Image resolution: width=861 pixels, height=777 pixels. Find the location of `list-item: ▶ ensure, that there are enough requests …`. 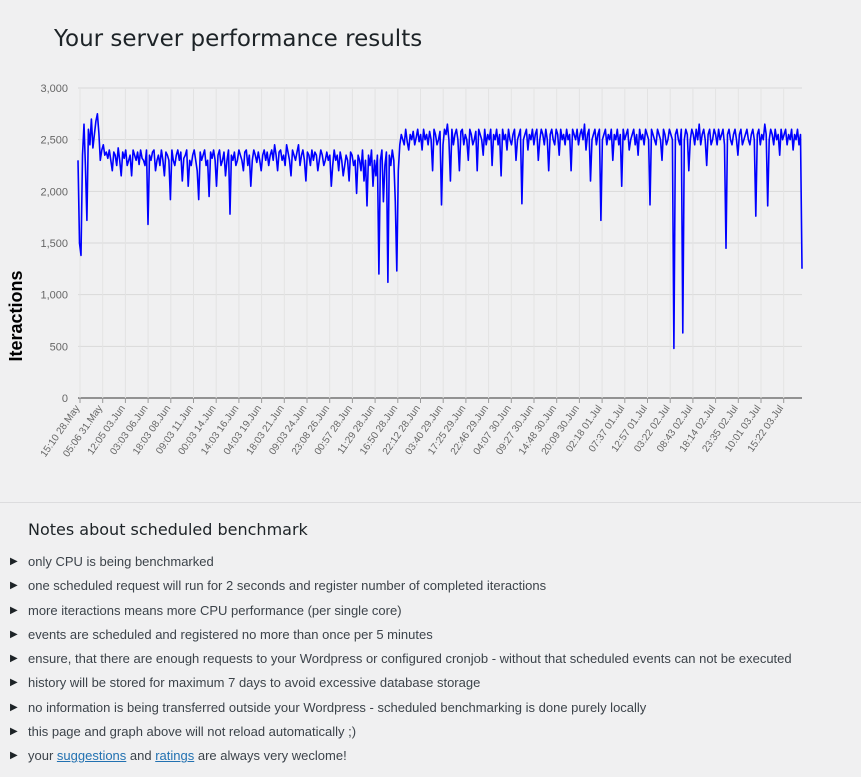

list-item: ▶ ensure, that there are enough requests … is located at coordinates (401, 660).